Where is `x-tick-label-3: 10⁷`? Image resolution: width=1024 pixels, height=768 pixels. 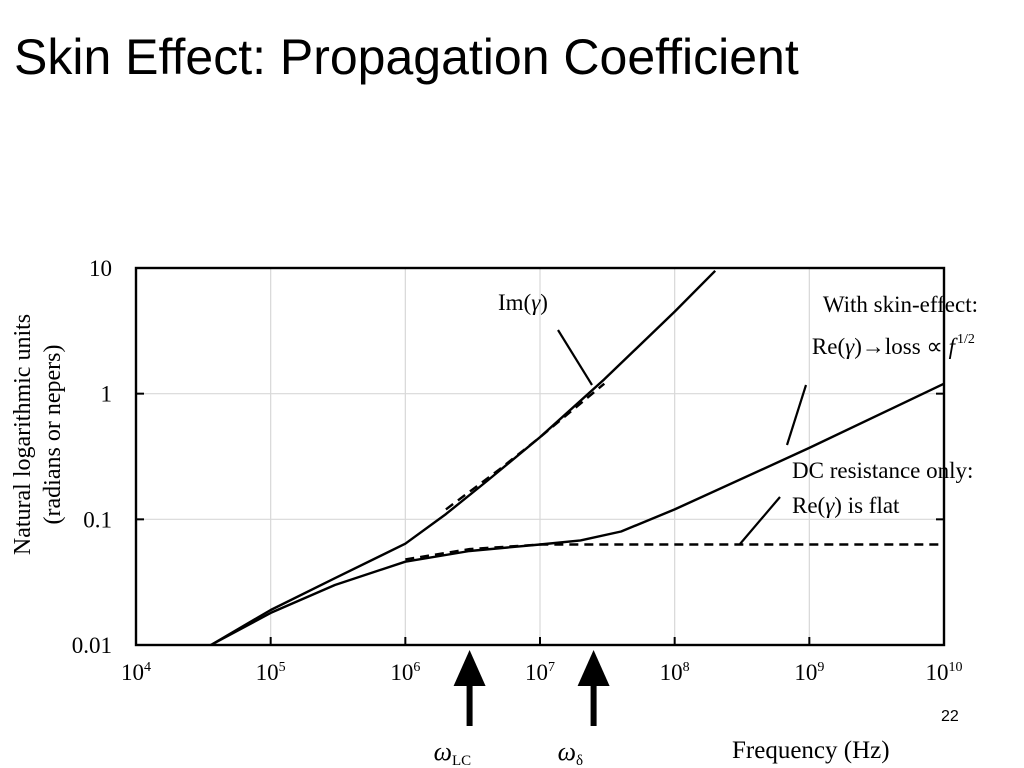
x-tick-label-3: 10⁷ is located at coordinates (540, 672).